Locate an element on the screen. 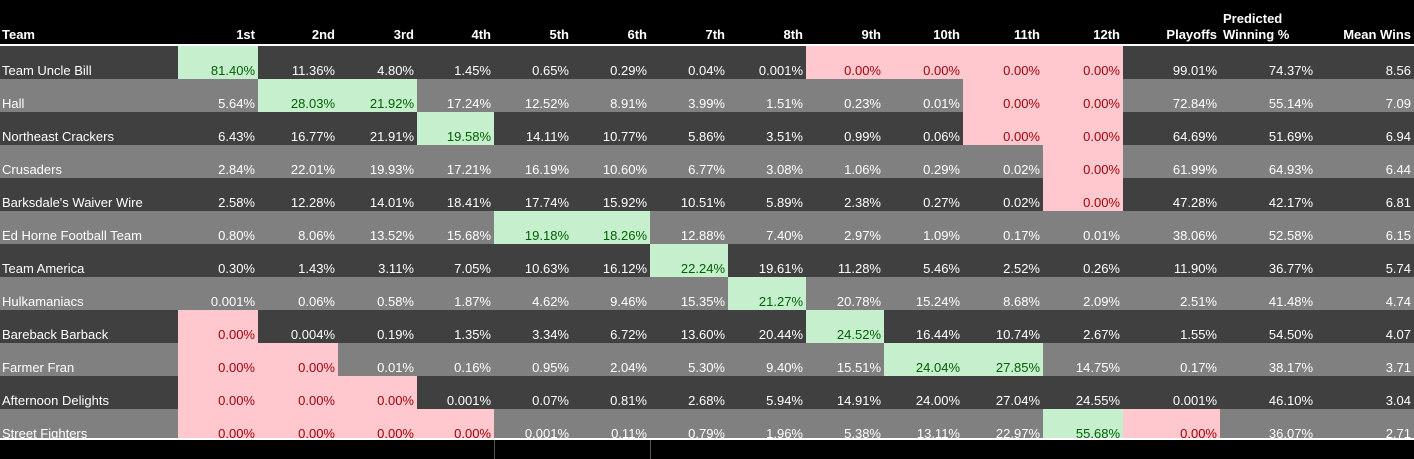  value-cell: 2.51% is located at coordinates (1198, 301).